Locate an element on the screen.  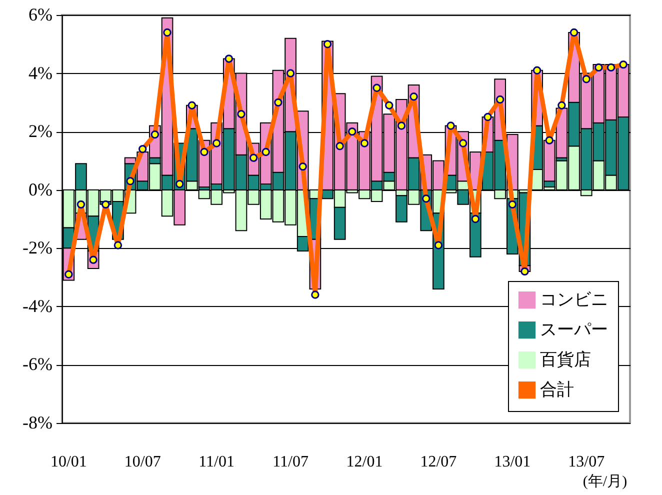
x-tick-label: 10/07 is located at coordinates (142, 462).